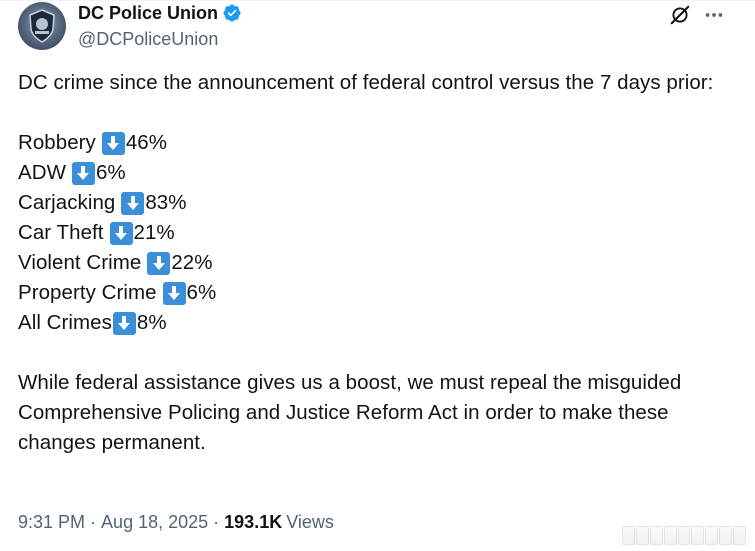 The width and height of the screenshot is (755, 551). Describe the element at coordinates (151, 322) in the screenshot. I see `stat-change: 8%` at that location.